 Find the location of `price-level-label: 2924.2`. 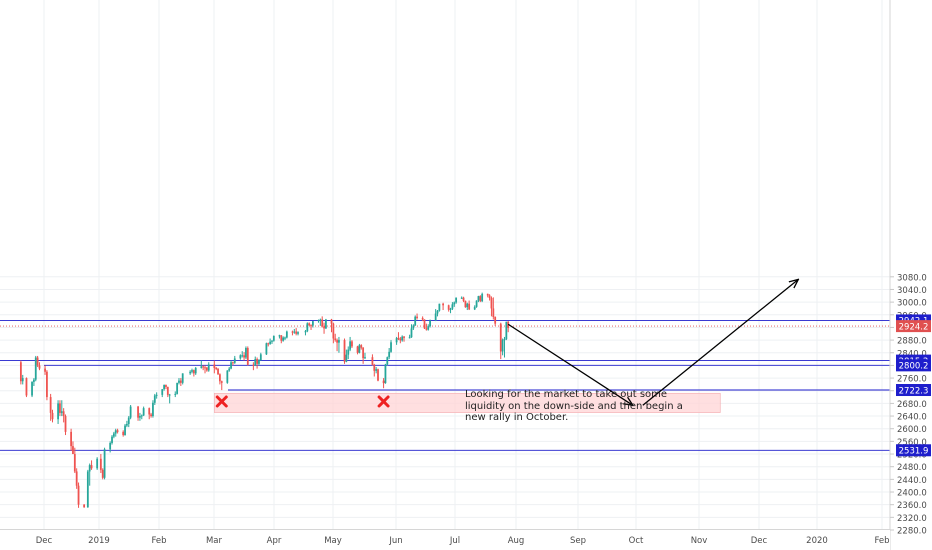

price-level-label: 2924.2 is located at coordinates (914, 327).